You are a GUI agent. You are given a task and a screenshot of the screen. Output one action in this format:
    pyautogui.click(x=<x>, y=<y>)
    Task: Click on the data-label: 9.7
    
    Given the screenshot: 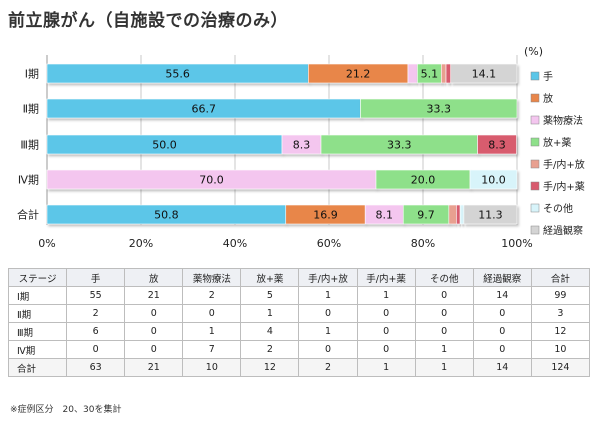 What is the action you would take?
    pyautogui.click(x=426, y=215)
    